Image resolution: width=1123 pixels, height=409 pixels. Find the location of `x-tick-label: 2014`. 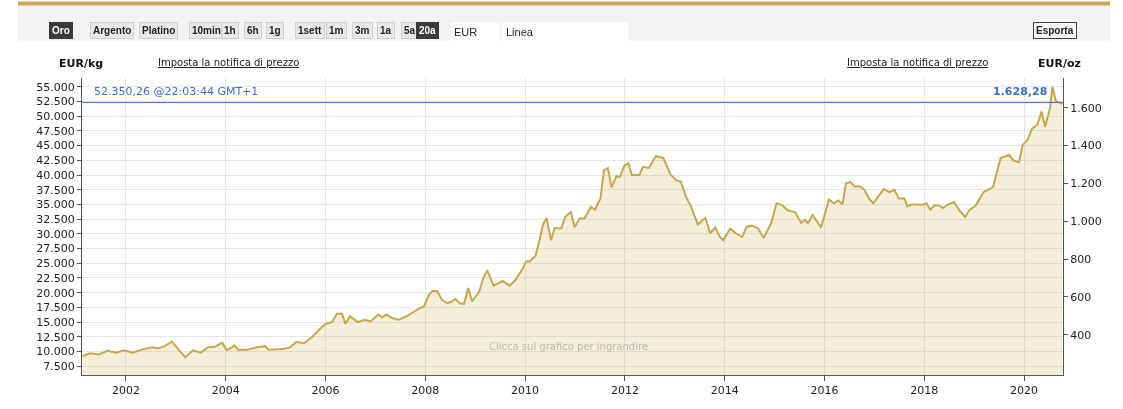

x-tick-label: 2014 is located at coordinates (724, 391).